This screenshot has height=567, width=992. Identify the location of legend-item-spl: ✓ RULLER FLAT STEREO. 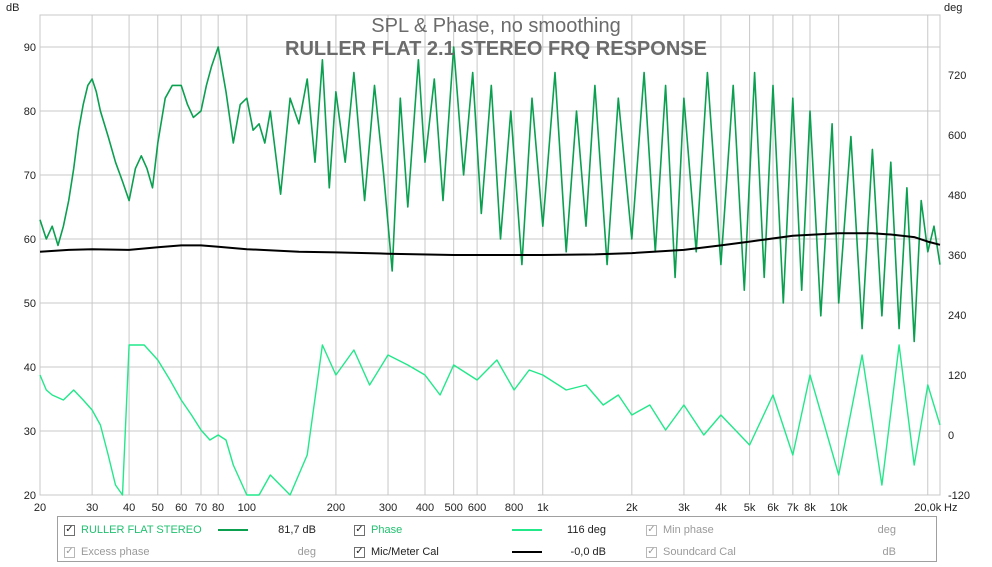
(133, 530).